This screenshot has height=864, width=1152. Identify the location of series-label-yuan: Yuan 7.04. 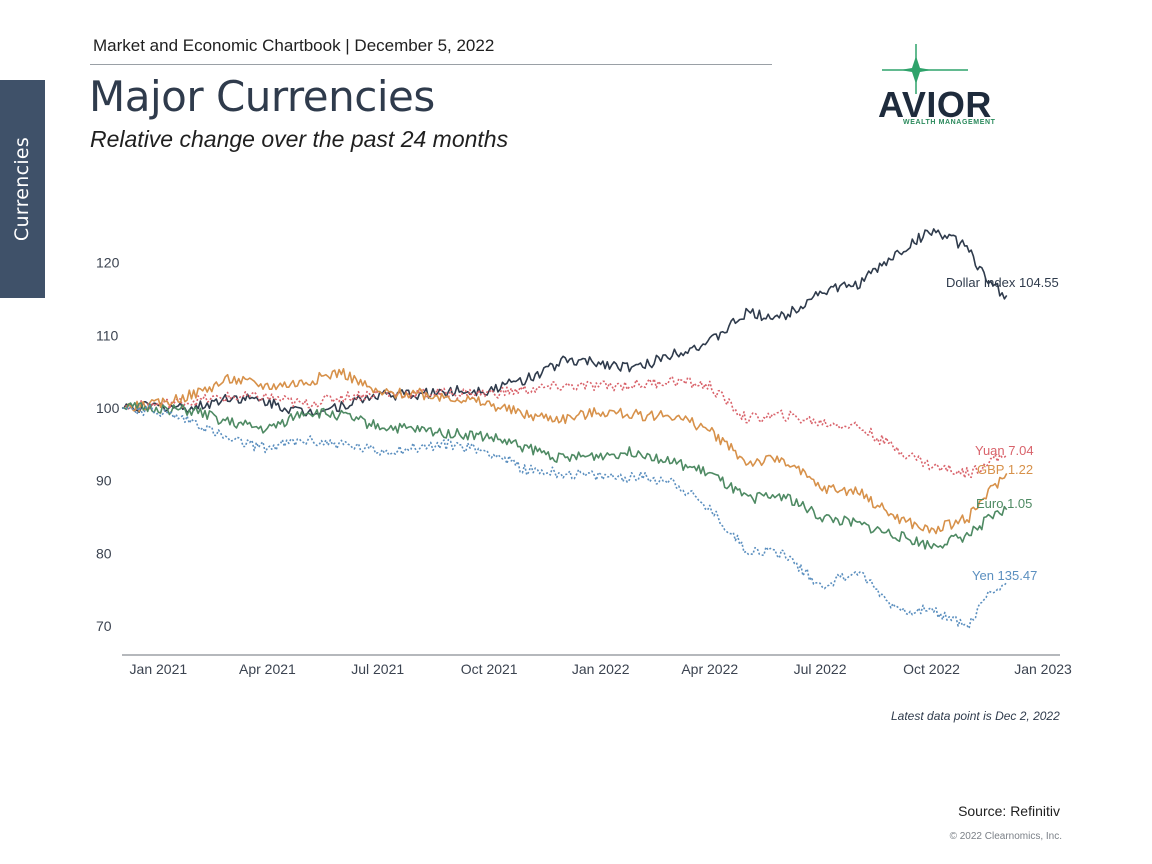
(1004, 450).